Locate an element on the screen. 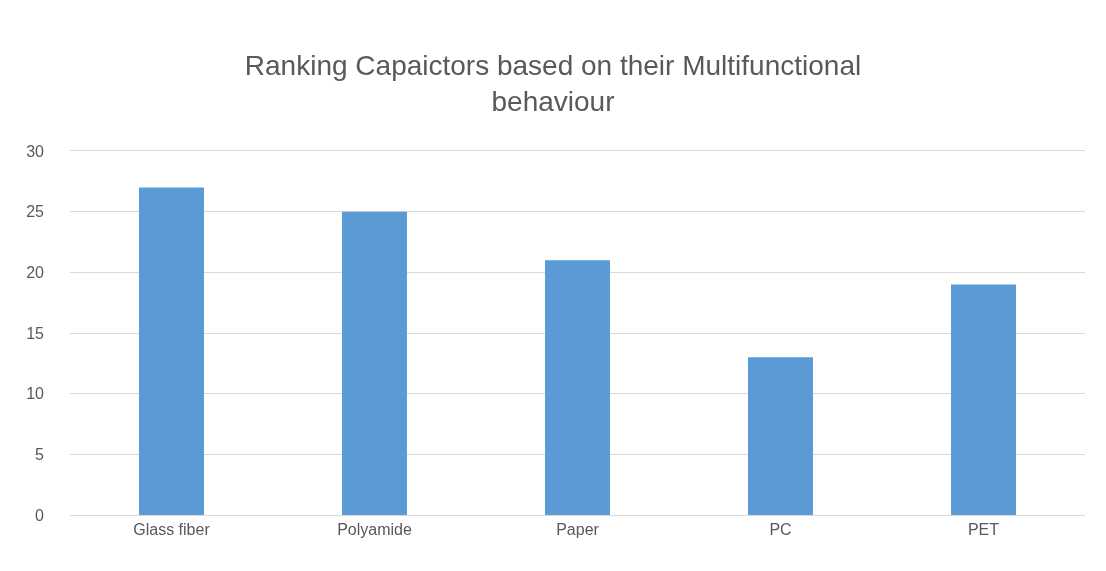 This screenshot has height=571, width=1106. y-tick-label: 30 is located at coordinates (35, 151).